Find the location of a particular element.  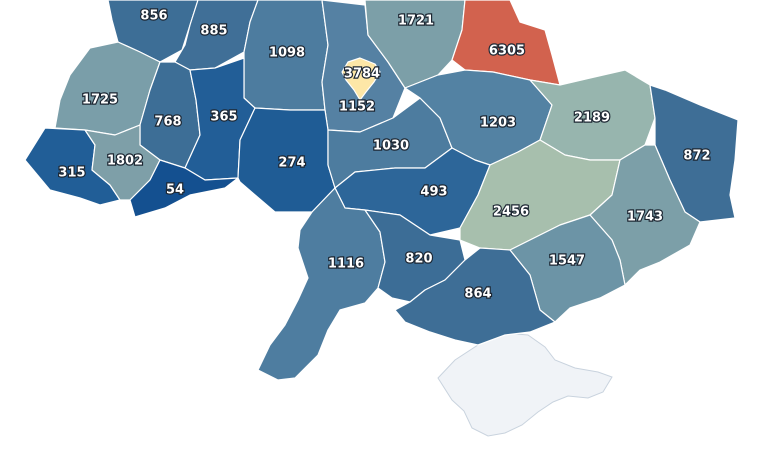

label-donetsk: 1743 is located at coordinates (645, 217).